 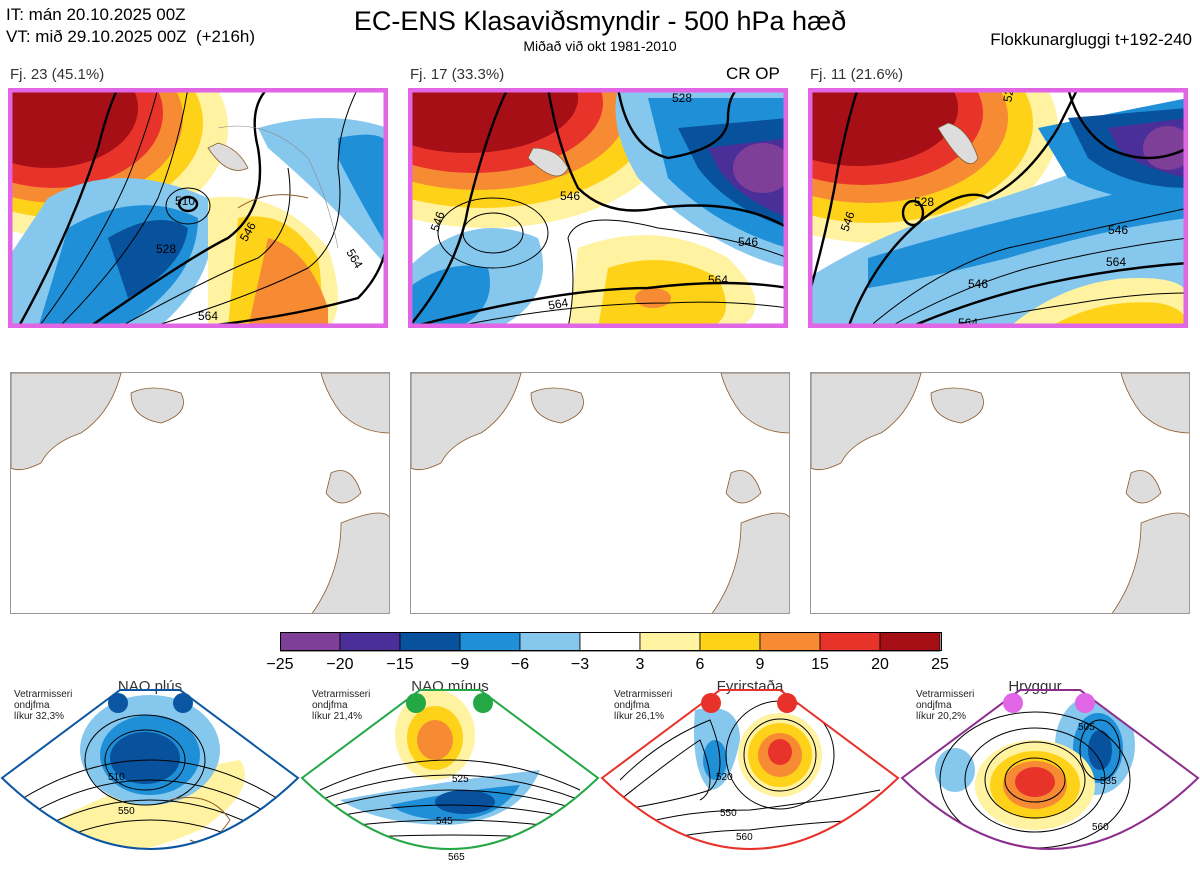 I want to click on cluster-2-contour-label: 528, so click(x=682, y=98).